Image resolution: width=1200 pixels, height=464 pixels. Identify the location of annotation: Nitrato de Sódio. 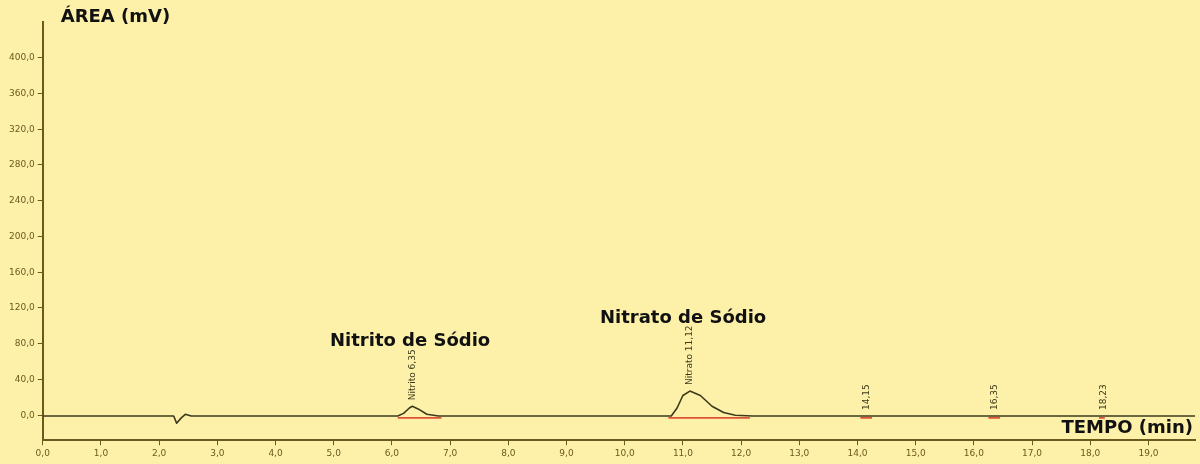
(683, 316).